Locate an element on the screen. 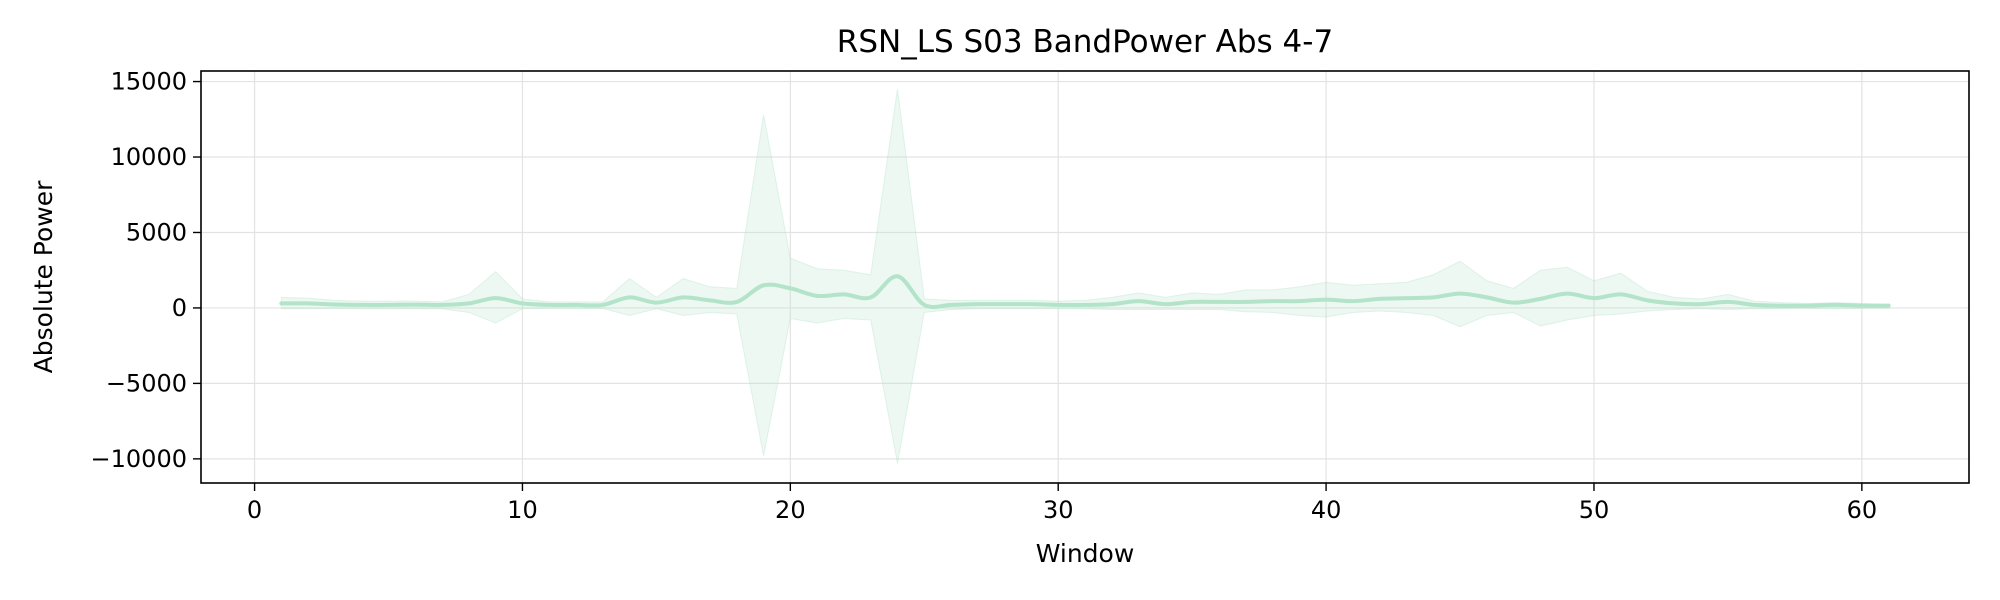  x-axis-title: Window is located at coordinates (1085, 553).